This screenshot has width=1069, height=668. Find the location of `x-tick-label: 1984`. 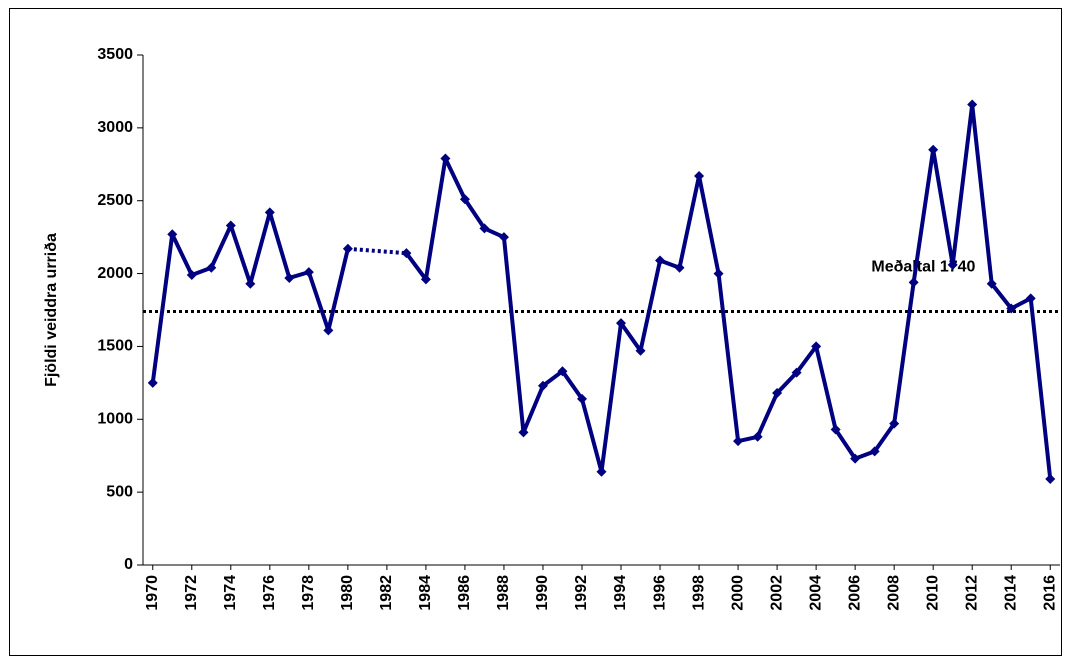

x-tick-label: 1984 is located at coordinates (425, 593).